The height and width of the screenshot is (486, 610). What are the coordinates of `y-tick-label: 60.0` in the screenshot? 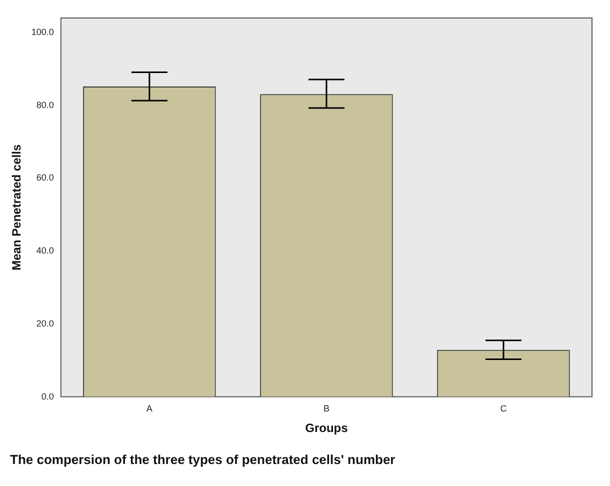 It's located at (45, 177).